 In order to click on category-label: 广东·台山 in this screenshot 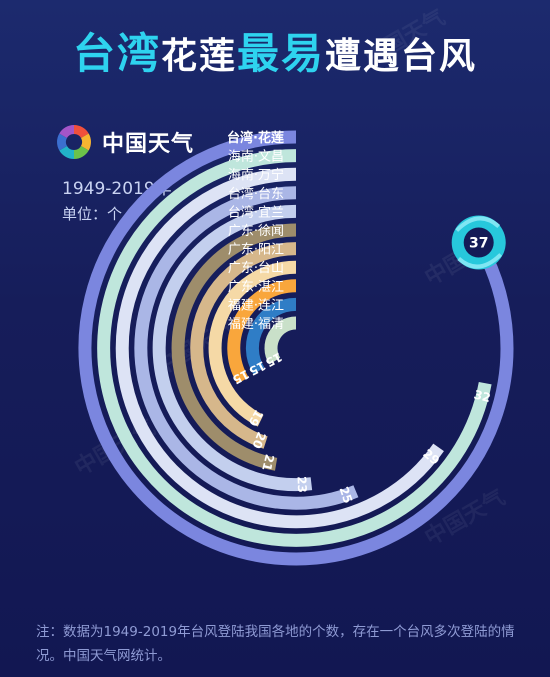, I will do `click(256, 268)`.